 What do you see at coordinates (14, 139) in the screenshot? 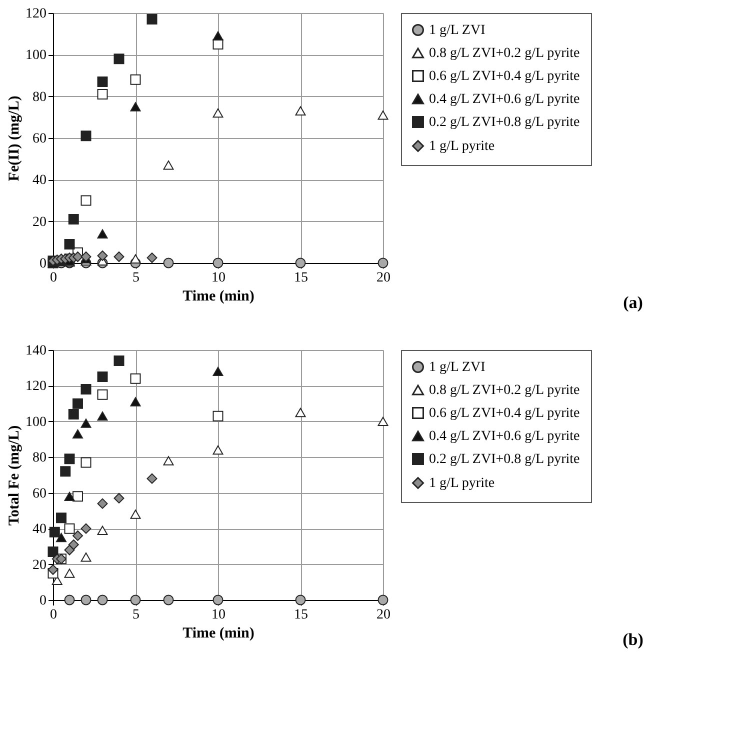
I see `y-axis-title: Fe(II) (mg/L)` at bounding box center [14, 139].